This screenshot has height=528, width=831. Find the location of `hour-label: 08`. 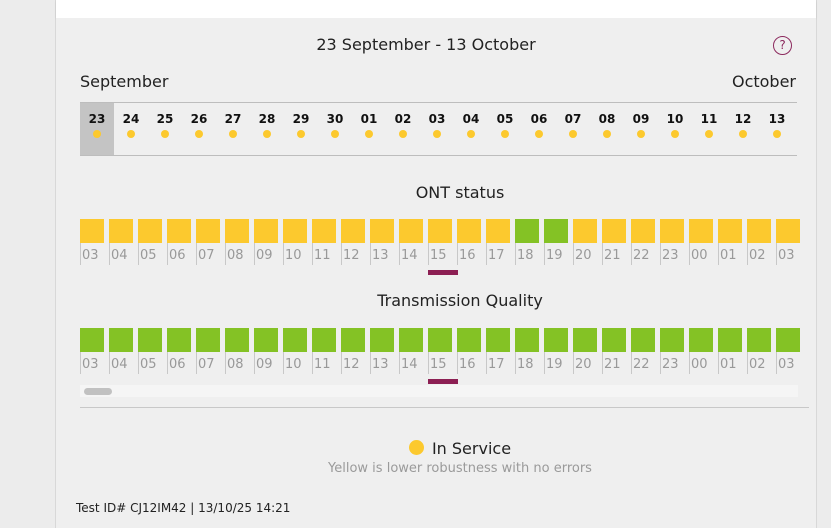

hour-label: 08 is located at coordinates (235, 364).